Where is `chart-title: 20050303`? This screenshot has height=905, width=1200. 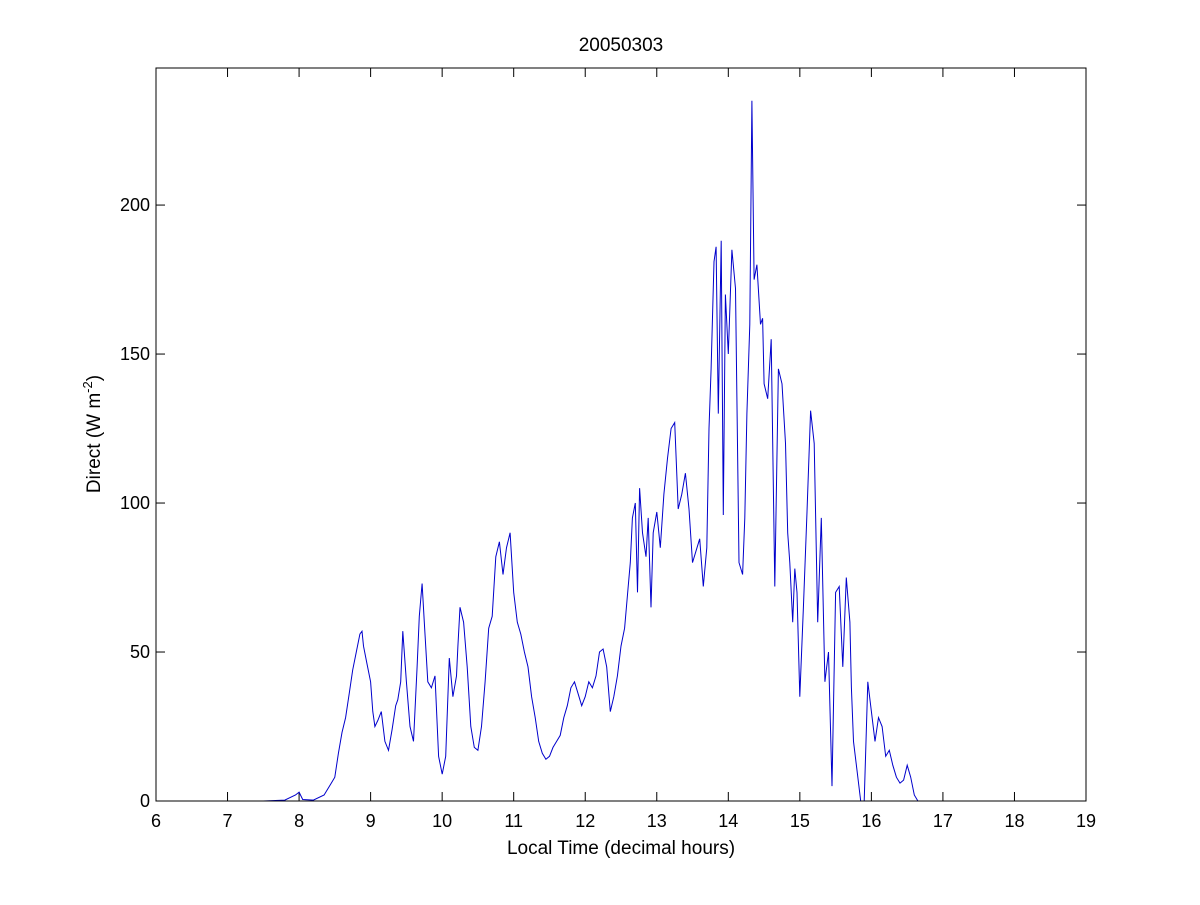
chart-title: 20050303 is located at coordinates (621, 45).